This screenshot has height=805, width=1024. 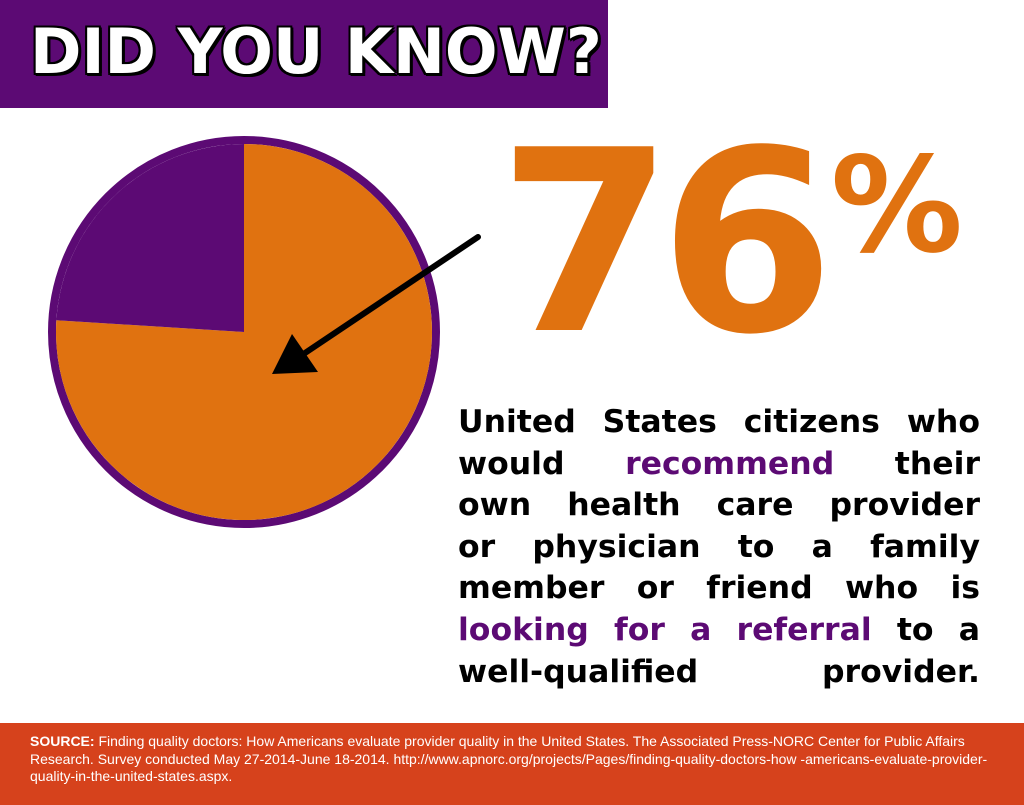 I want to click on desc-line-6: looking for a referral to a, so click(x=719, y=631).